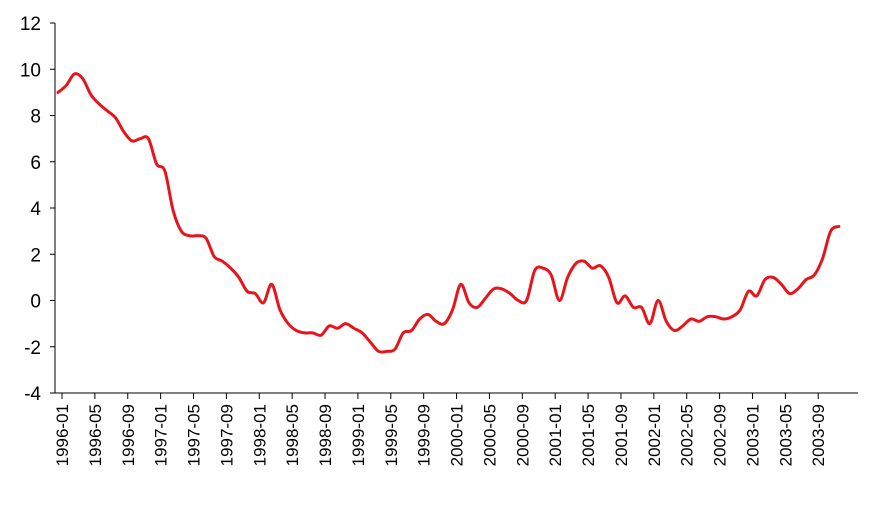 This screenshot has width=873, height=507. Describe the element at coordinates (654, 435) in the screenshot. I see `x-tick-label: 2002-01` at that location.